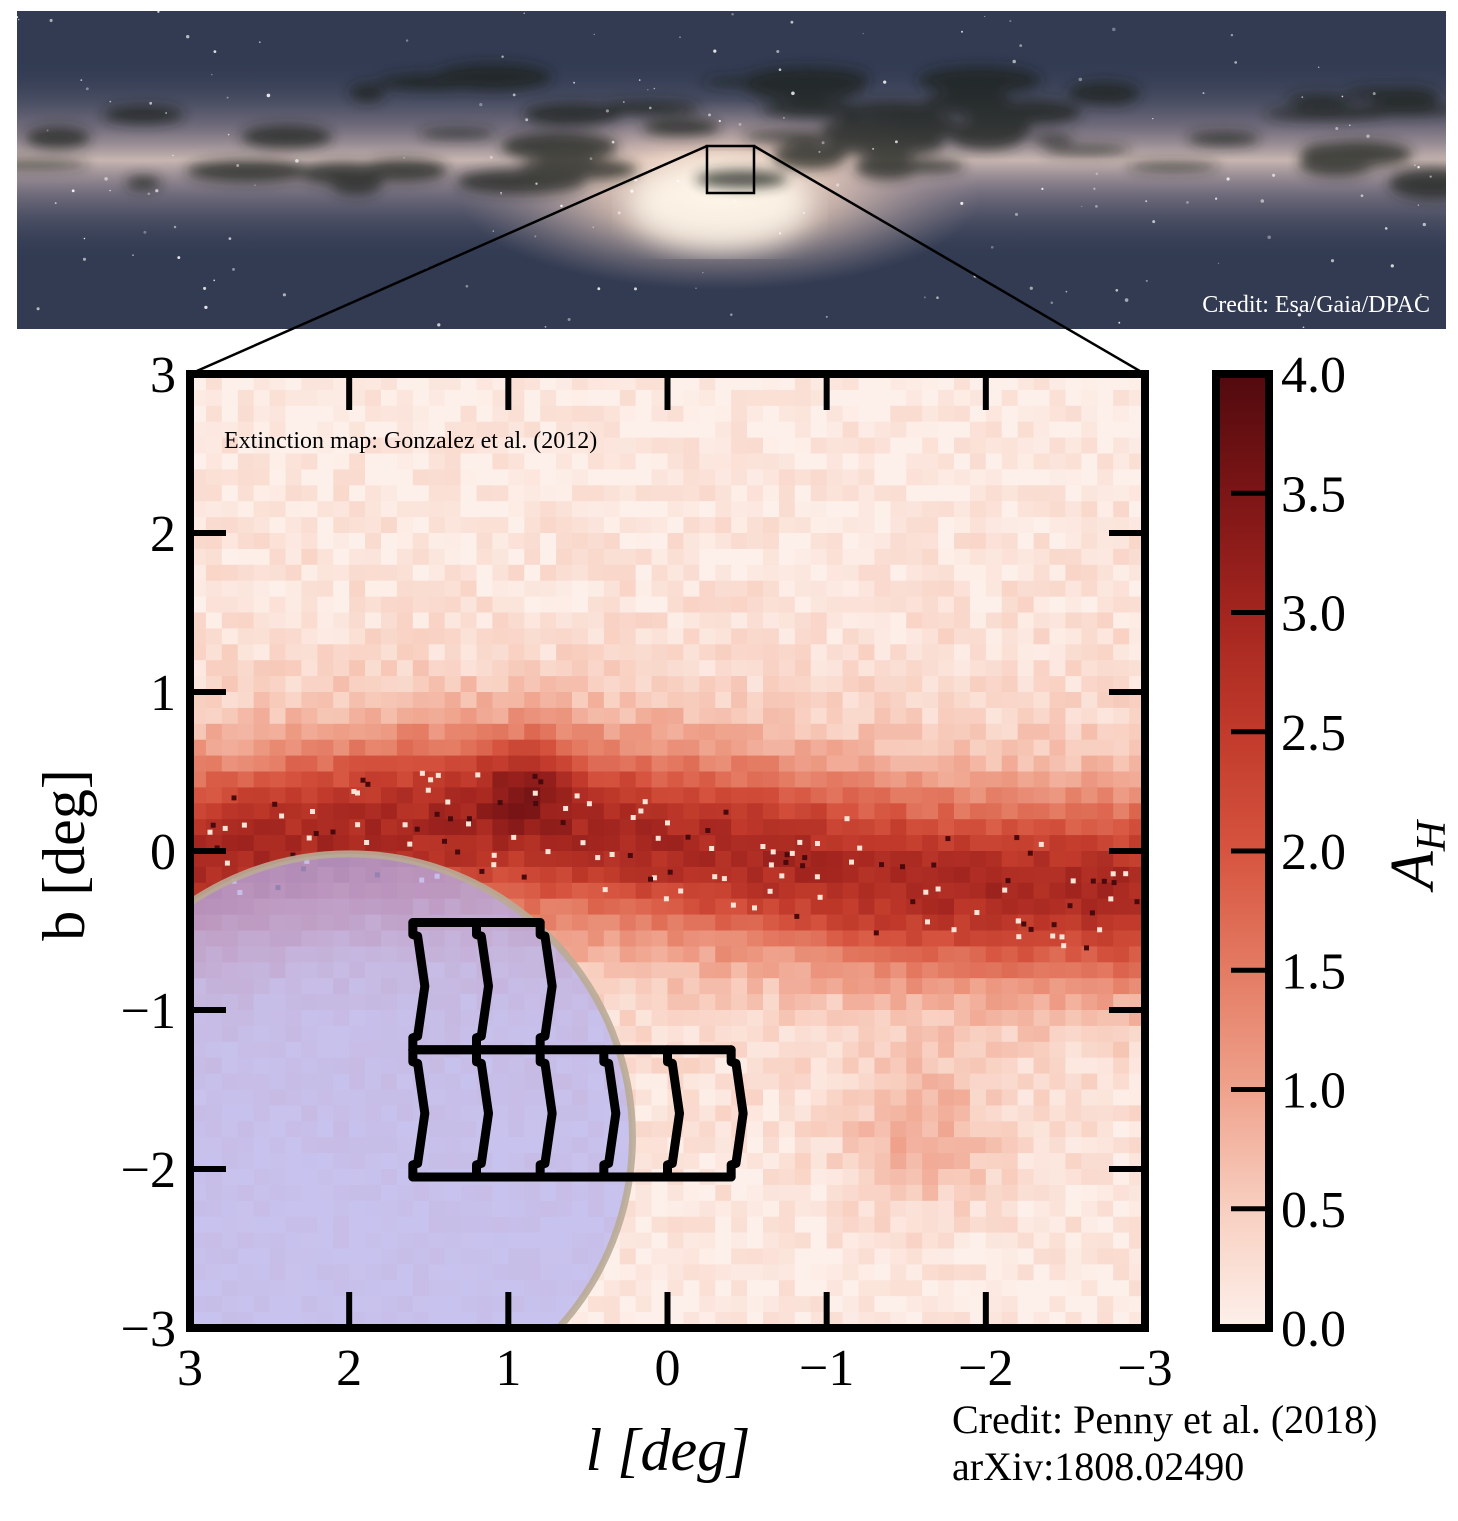  I want to click on colorbar-tick-label-8: 4.0, so click(1313, 375).